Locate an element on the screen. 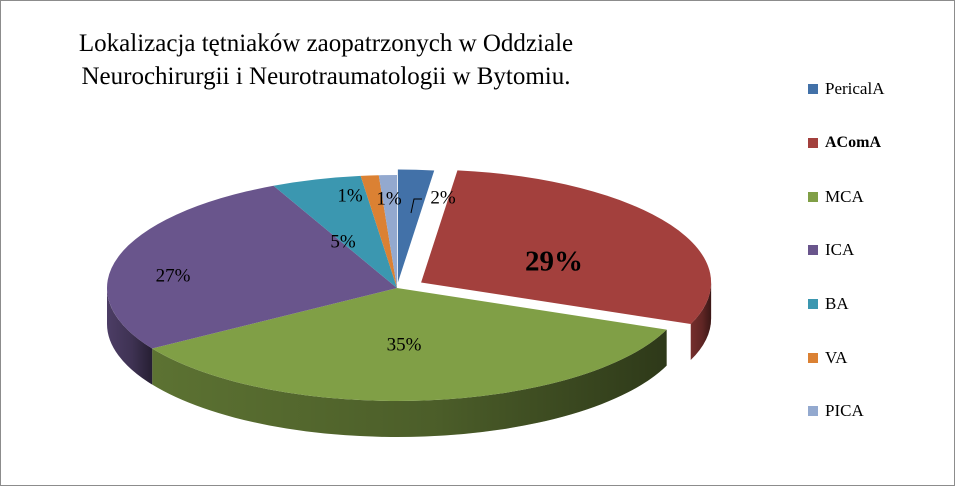  pie-slice-pericala is located at coordinates (416, 226).